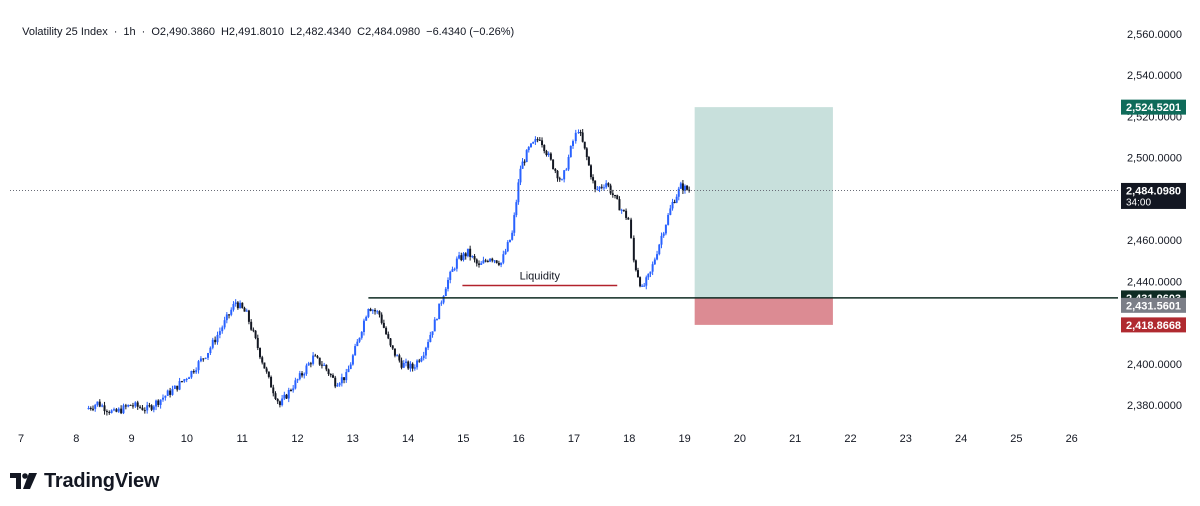 The height and width of the screenshot is (506, 1200). What do you see at coordinates (1153, 326) in the screenshot?
I see `stop-price-badge: 2,418.8668` at bounding box center [1153, 326].